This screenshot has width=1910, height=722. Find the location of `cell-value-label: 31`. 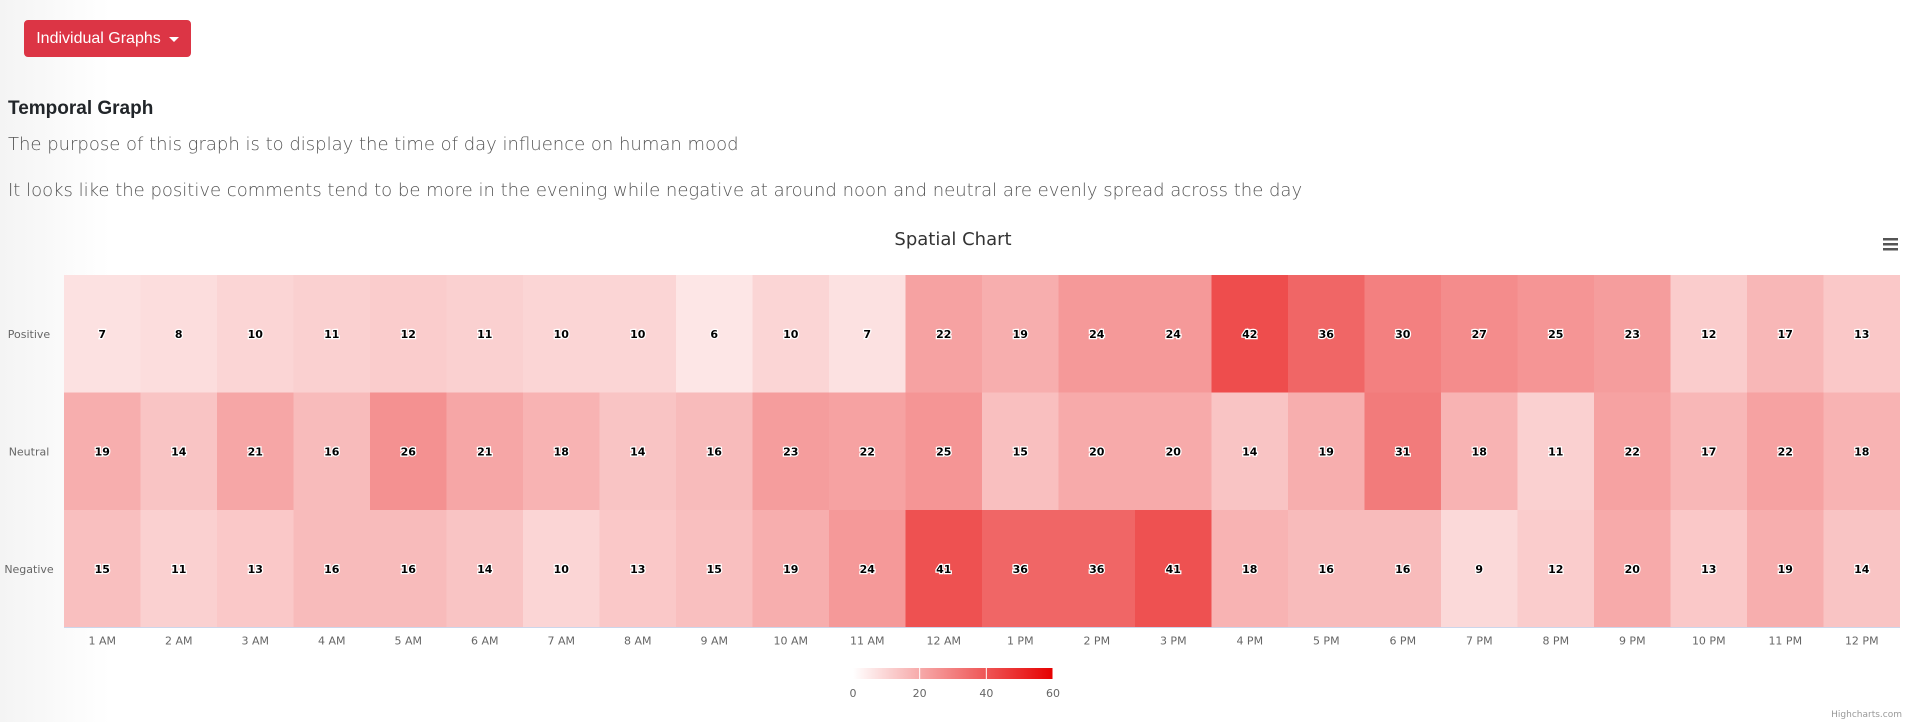

cell-value-label: 31 is located at coordinates (1402, 451).